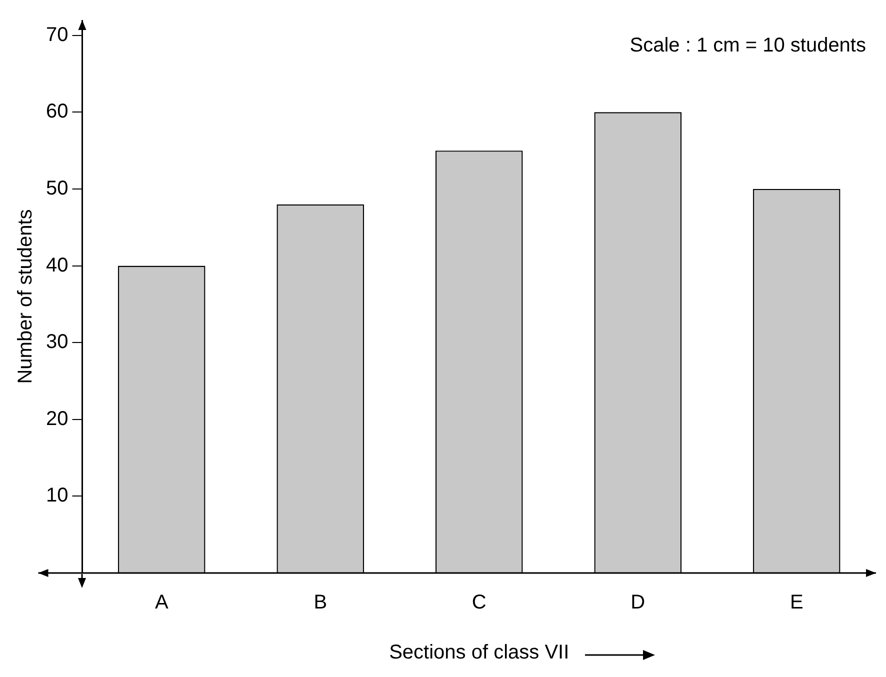 Image resolution: width=886 pixels, height=677 pixels. I want to click on annotation: Scale : 1 cm = 10 students, so click(748, 45).